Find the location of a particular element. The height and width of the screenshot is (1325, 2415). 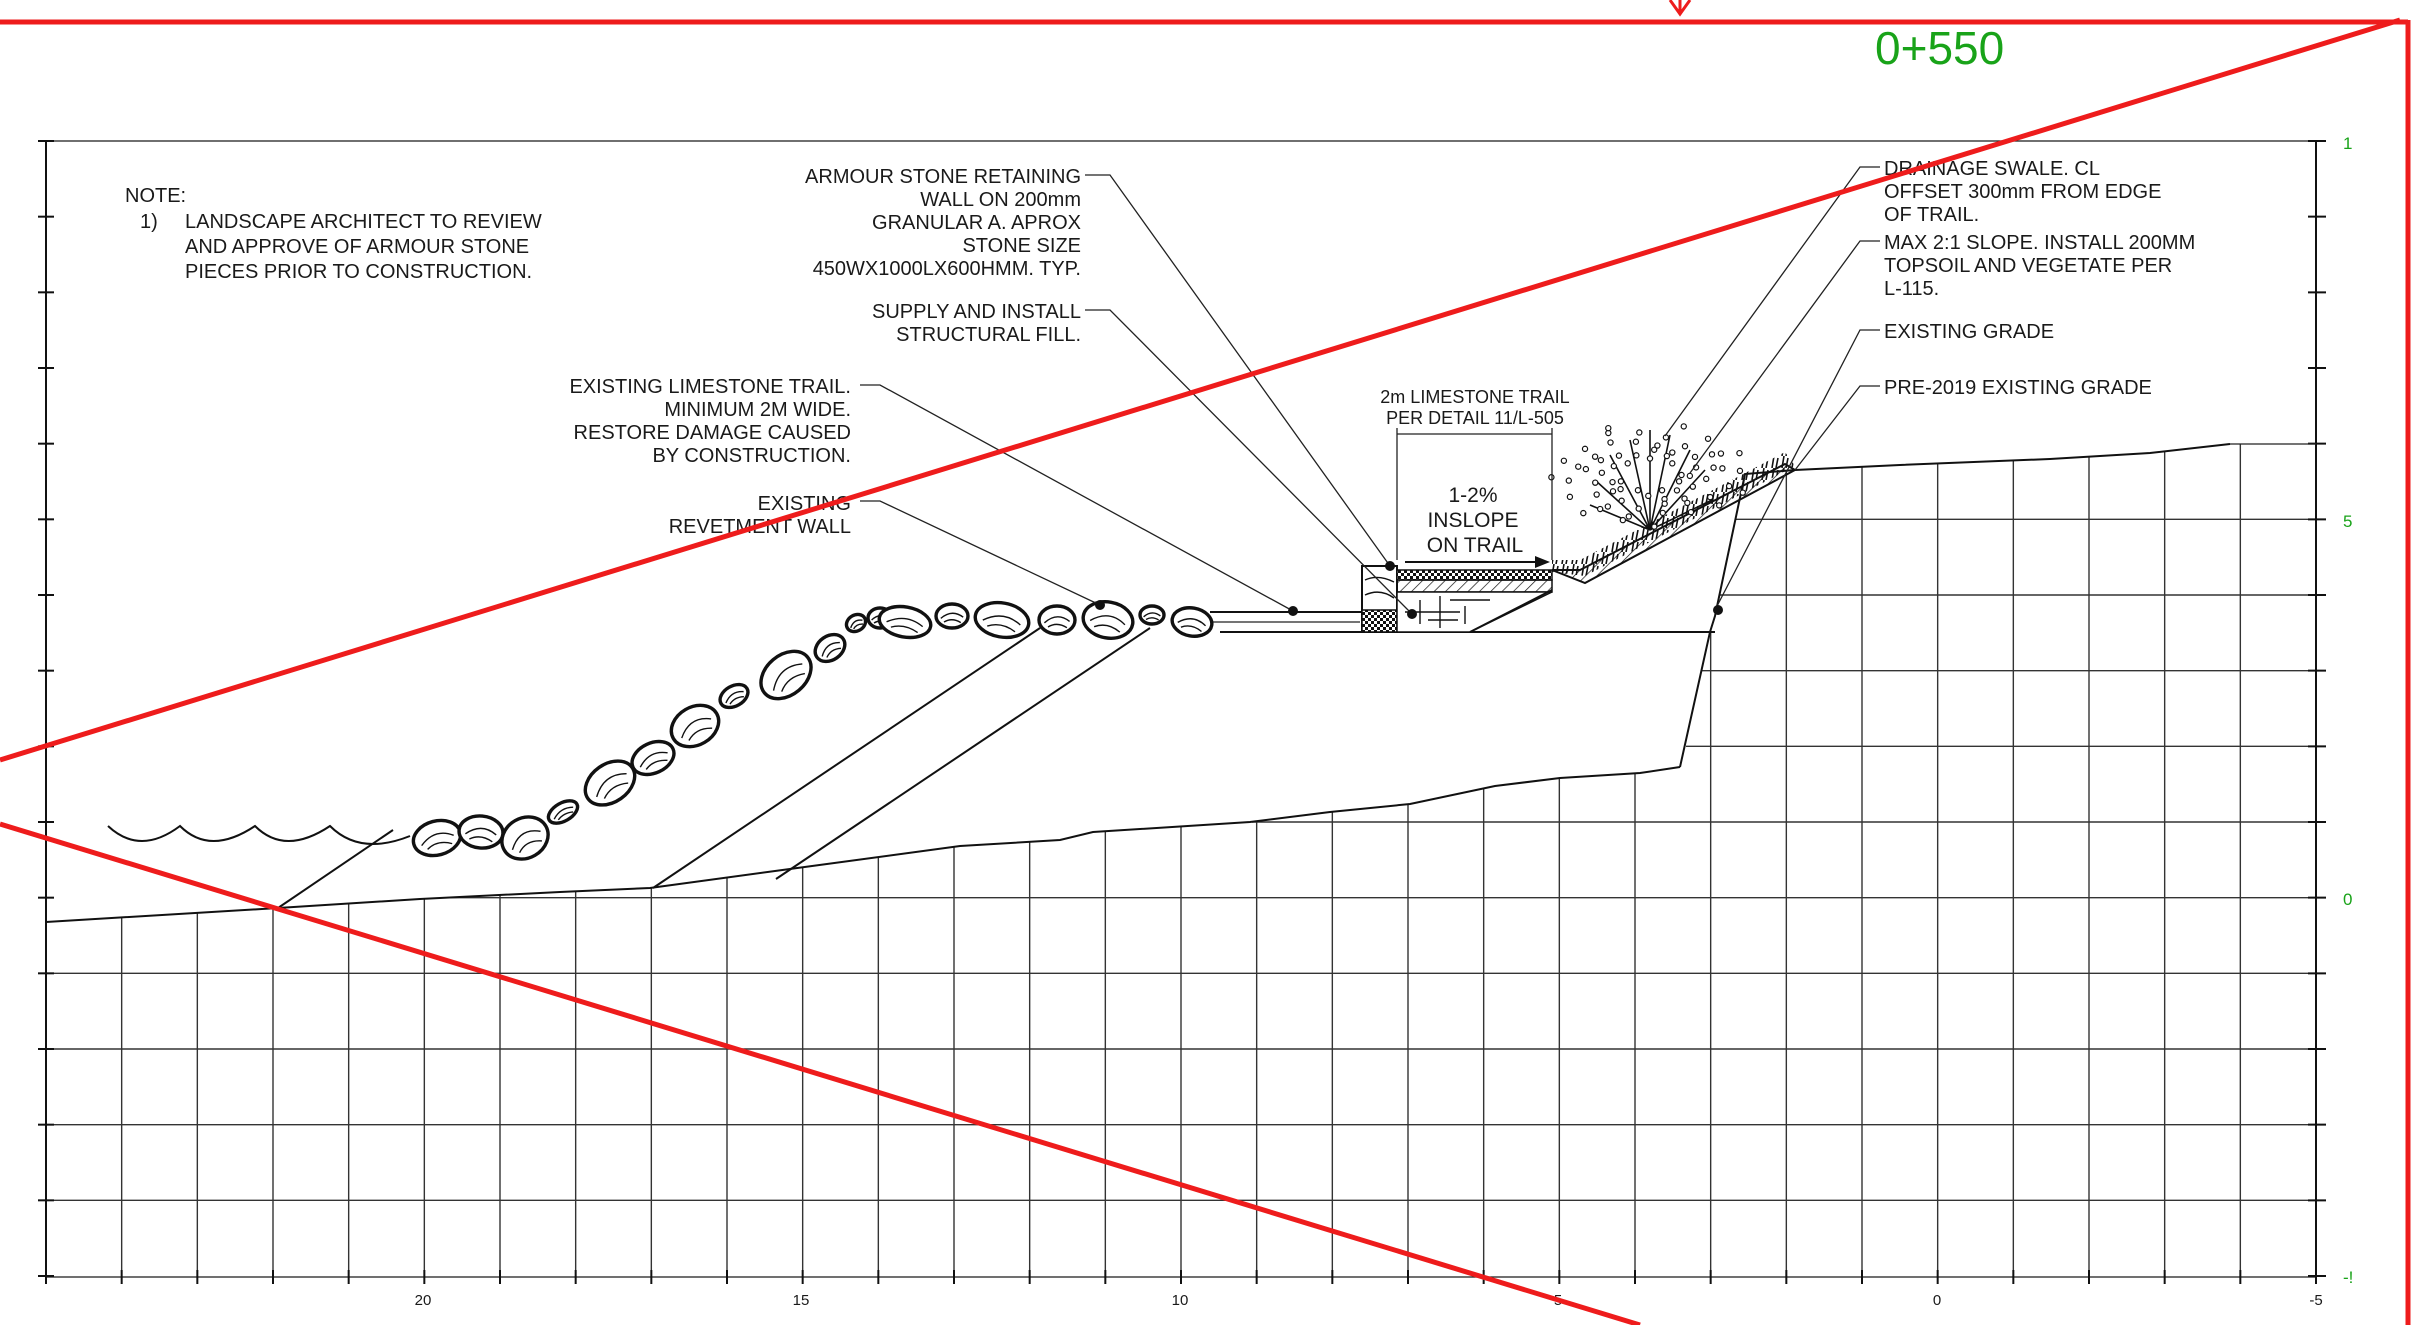

y-tick-0: 0 is located at coordinates (2347, 899).